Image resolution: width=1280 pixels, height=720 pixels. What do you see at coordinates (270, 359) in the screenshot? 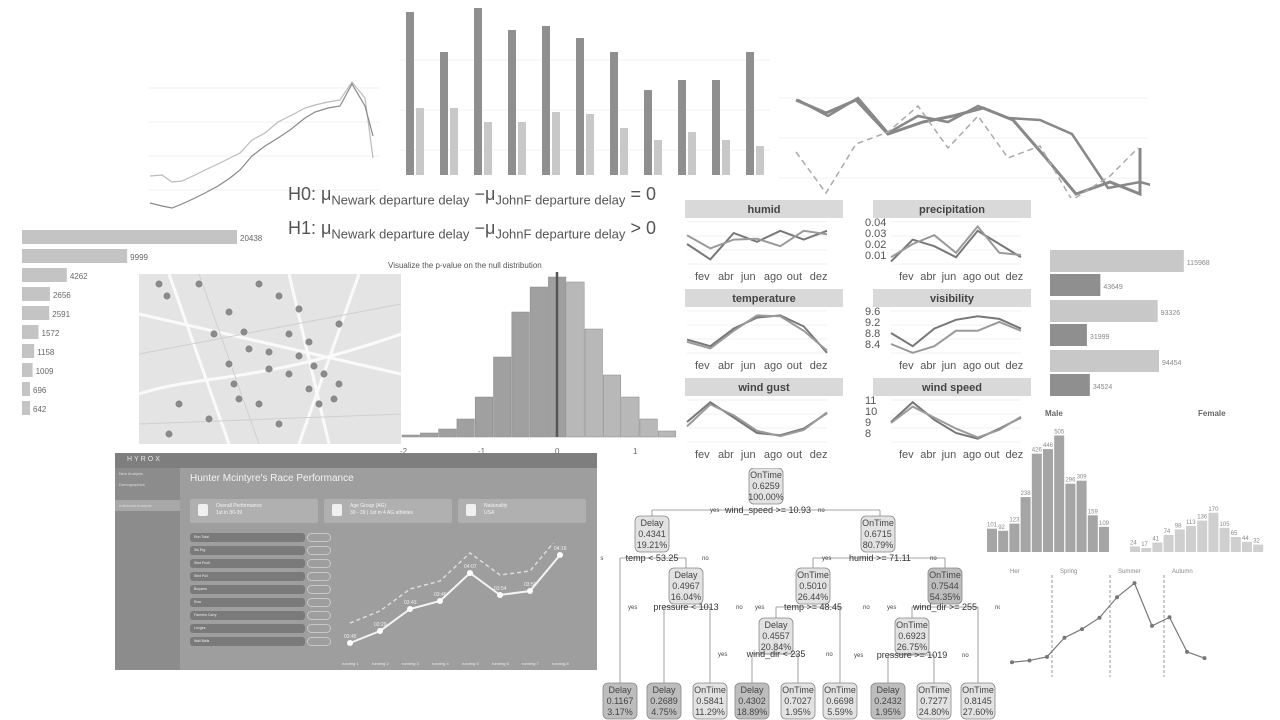
I see `map-panel` at bounding box center [270, 359].